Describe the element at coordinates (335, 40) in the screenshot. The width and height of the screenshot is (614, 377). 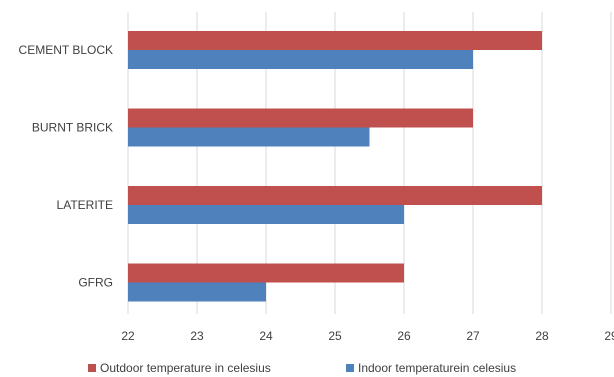
I see `bar-cement-block-outdoor` at that location.